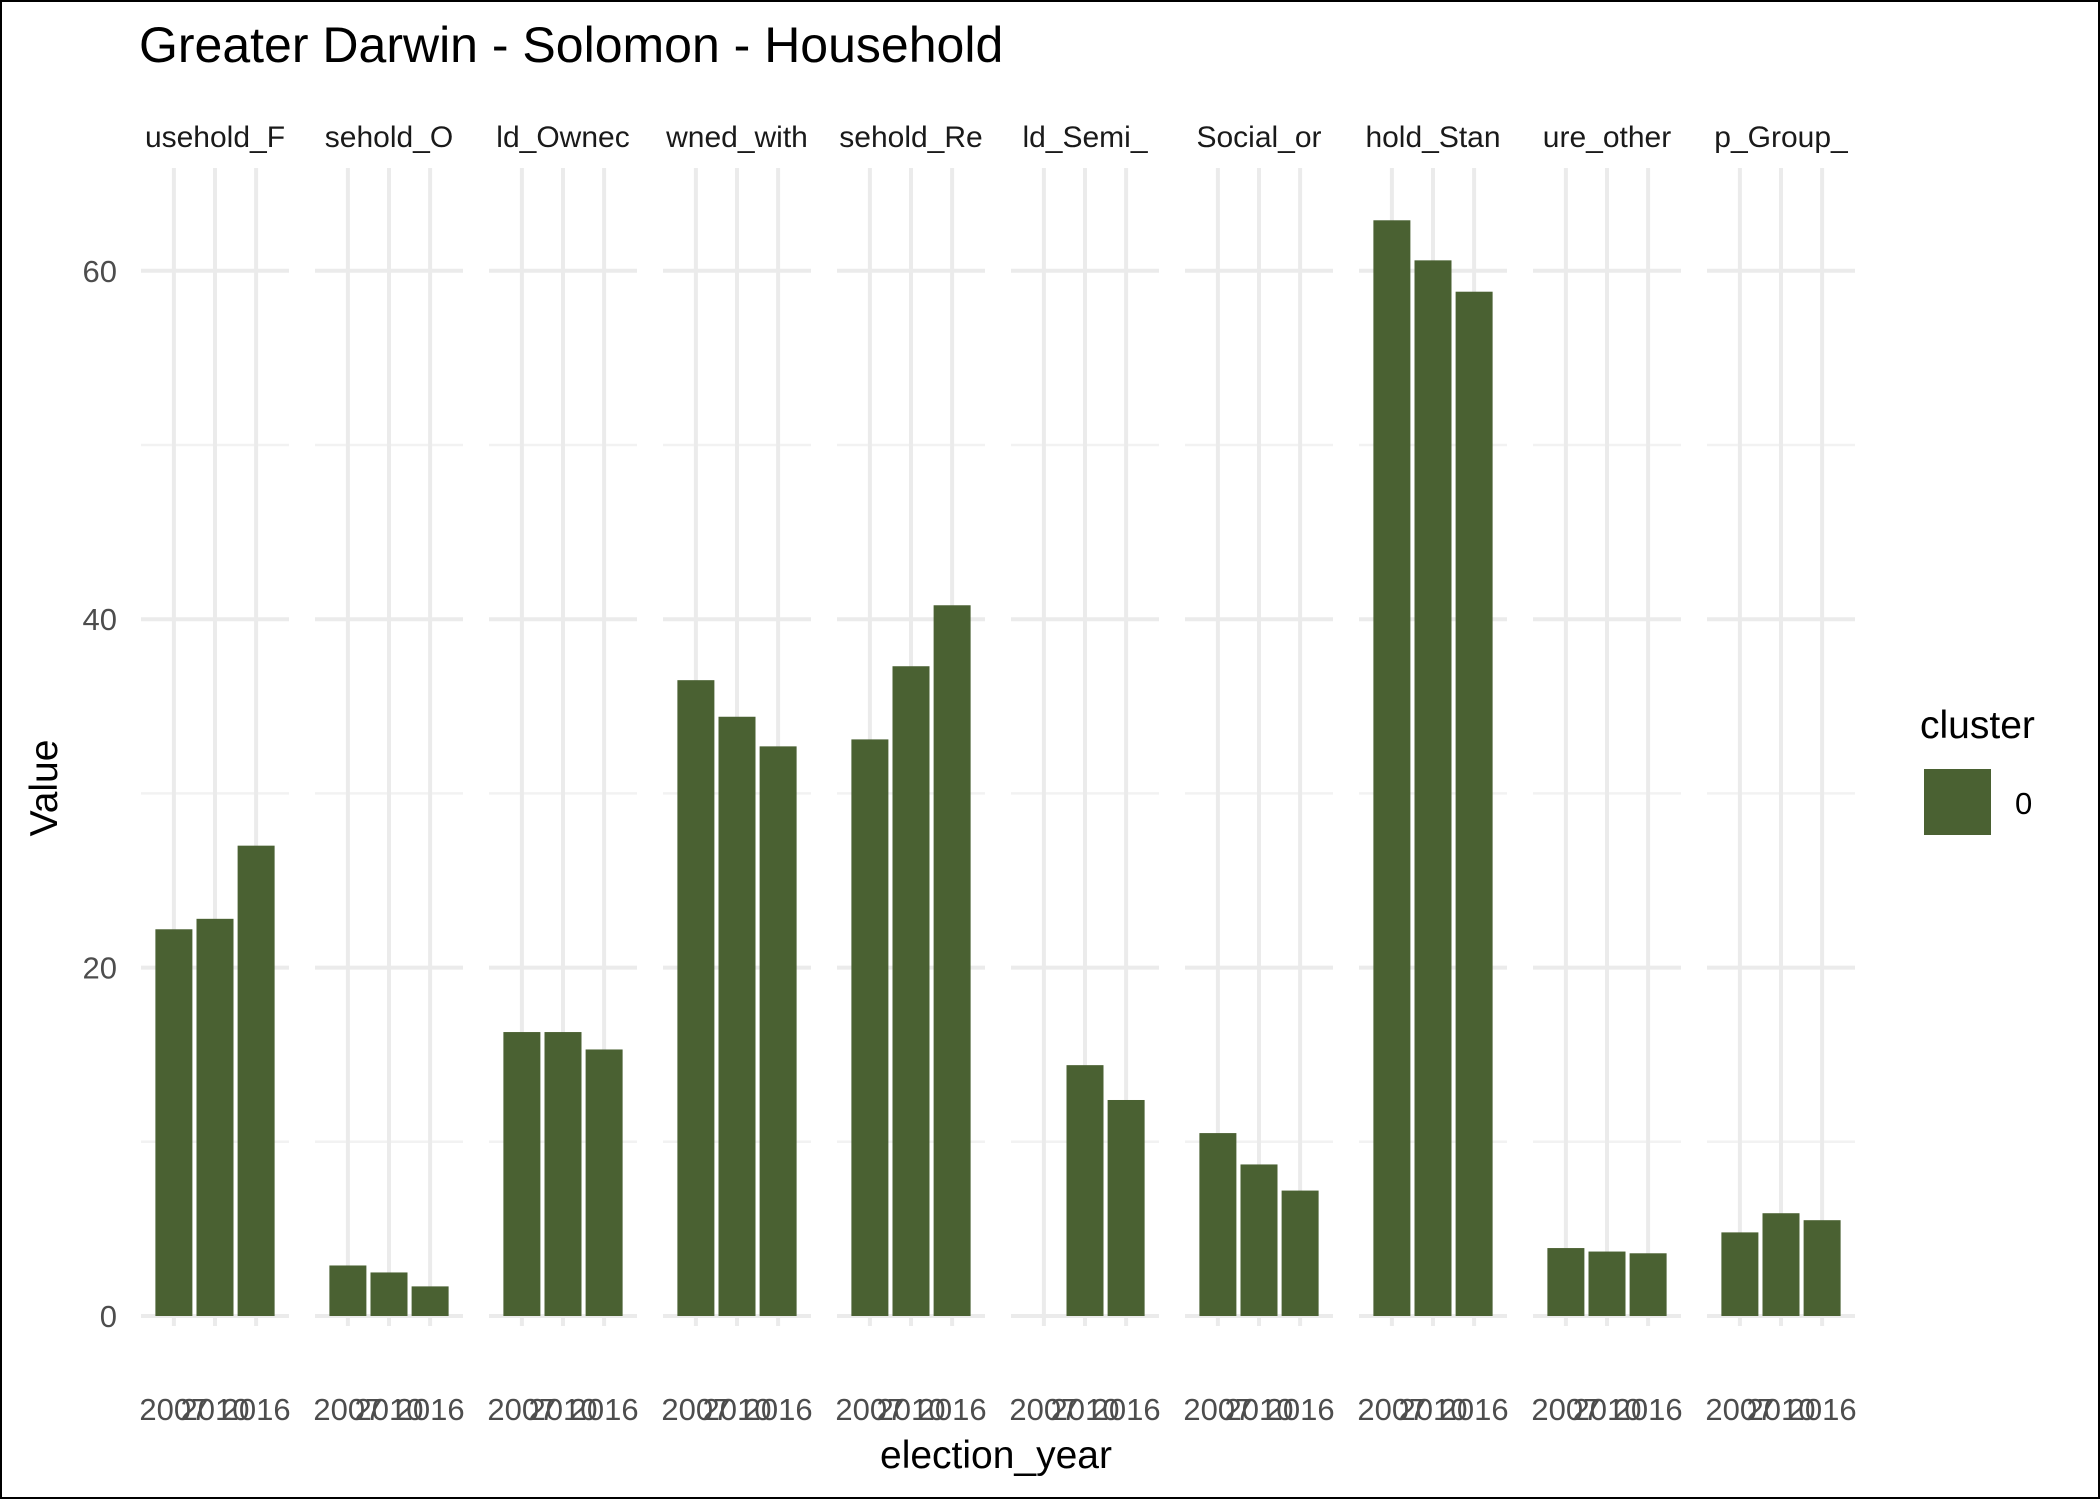 Image resolution: width=2100 pixels, height=1501 pixels. Describe the element at coordinates (44, 788) in the screenshot. I see `y-axis-title: Value` at that location.